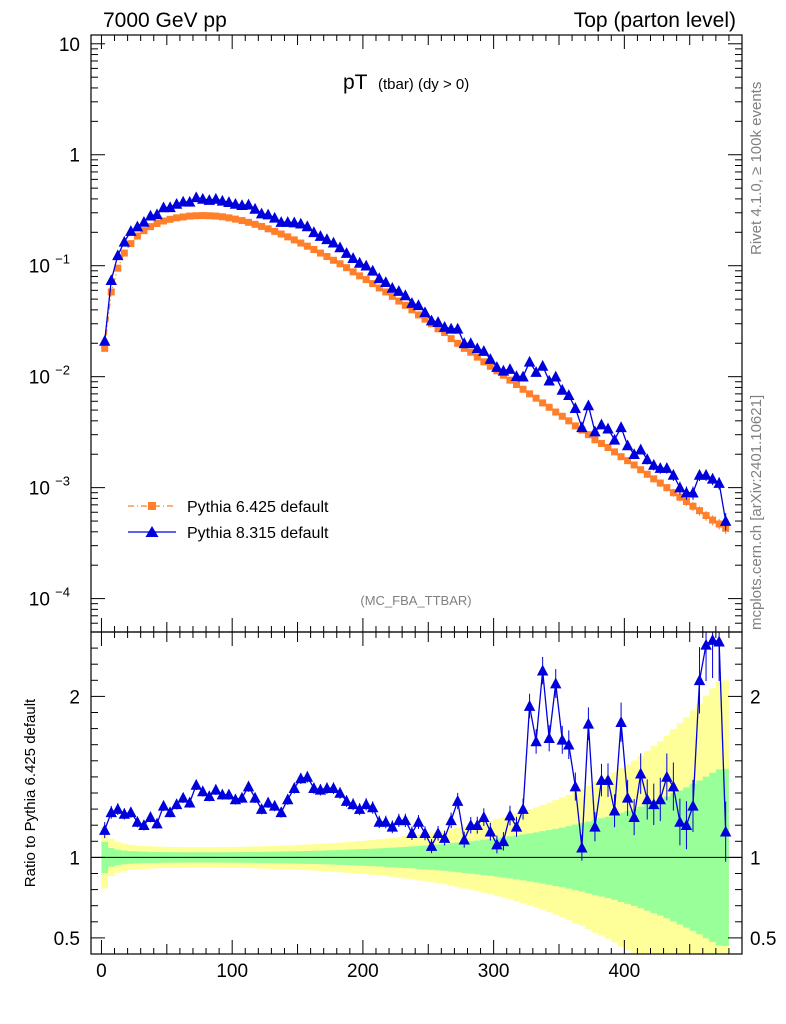 This screenshot has width=786, height=1024. What do you see at coordinates (69, 45) in the screenshot?
I see `y-tick-label-10: 10` at bounding box center [69, 45].